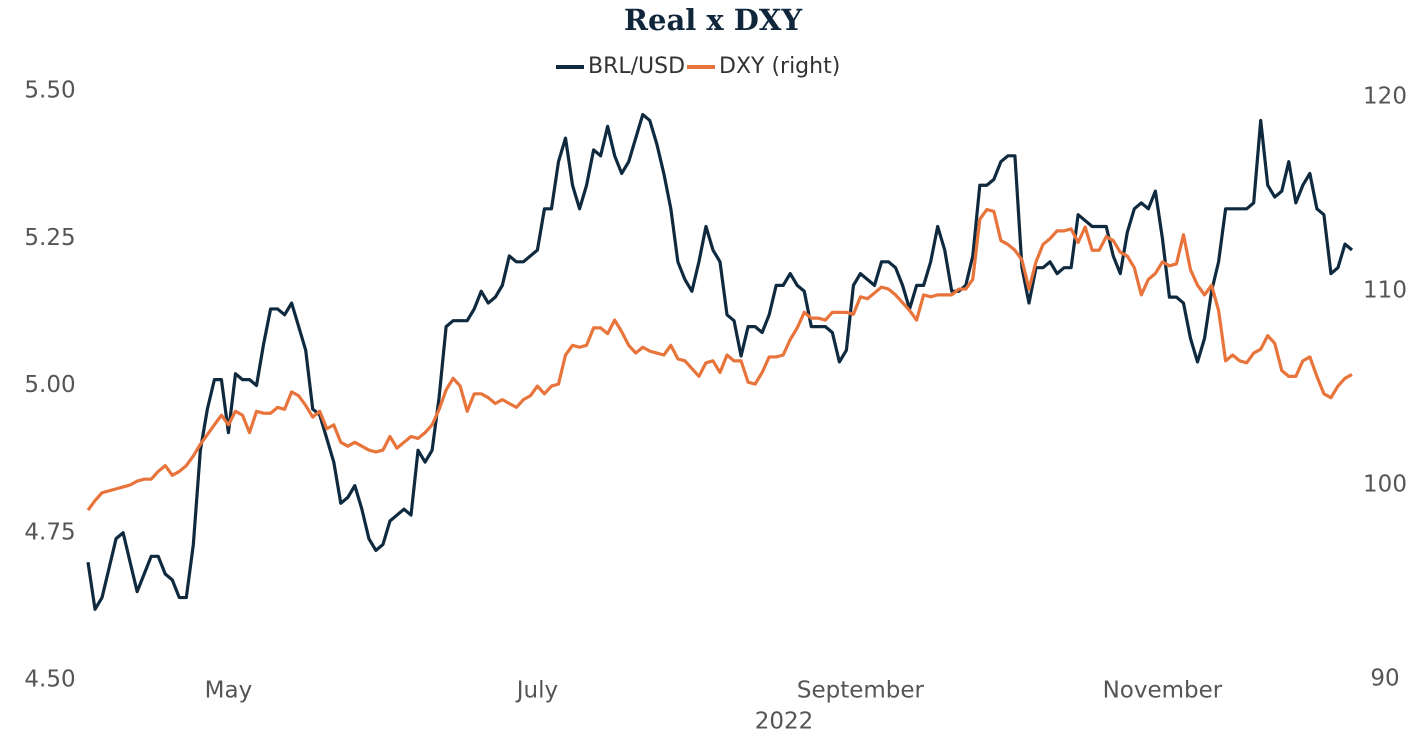 The width and height of the screenshot is (1417, 734). Describe the element at coordinates (49, 238) in the screenshot. I see `y-tick-label: 5.25` at that location.